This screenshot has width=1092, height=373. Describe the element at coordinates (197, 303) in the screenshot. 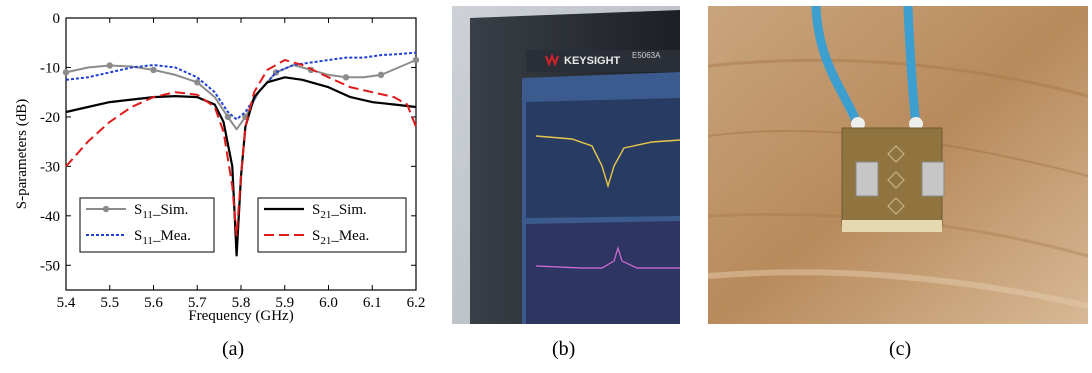

I see `x-tick-label: 5.7` at that location.